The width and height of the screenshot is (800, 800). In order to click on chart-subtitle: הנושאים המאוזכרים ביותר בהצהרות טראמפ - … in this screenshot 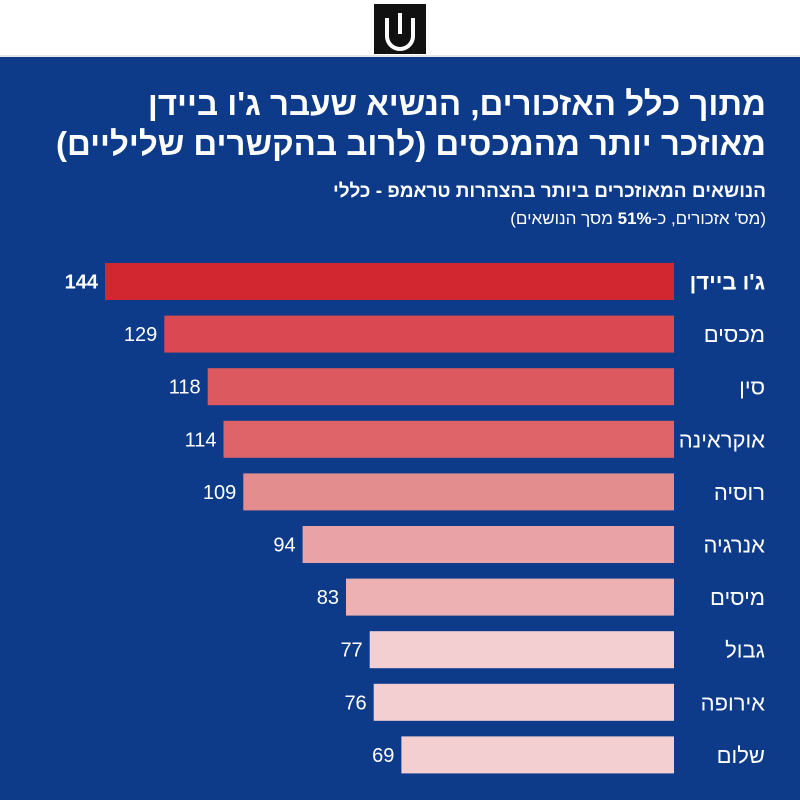, I will do `click(549, 191)`.